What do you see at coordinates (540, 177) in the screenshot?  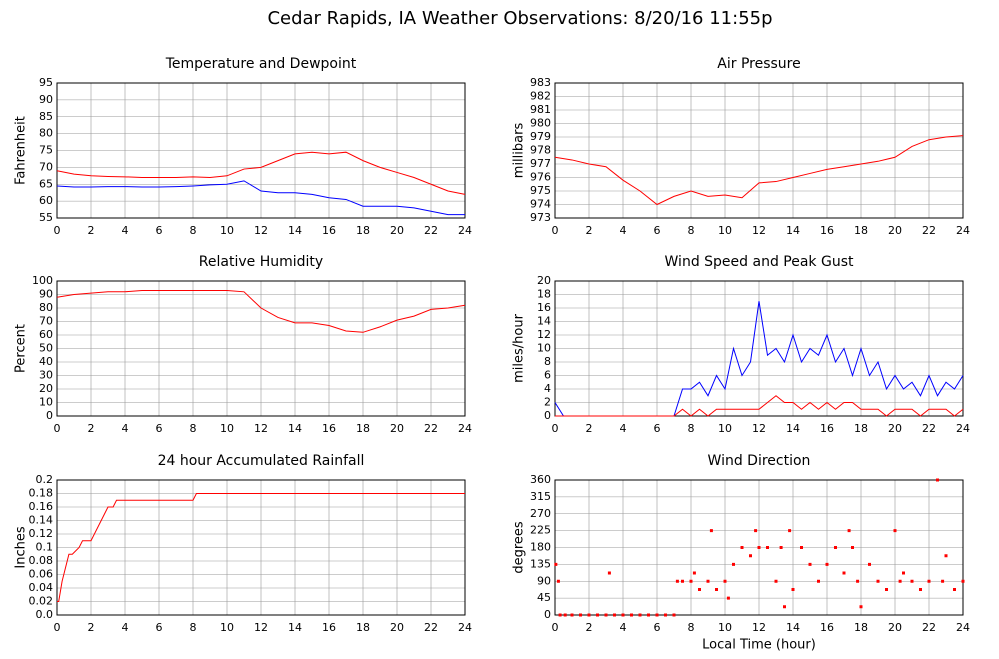 I see `y-tick-label: 976` at bounding box center [540, 177].